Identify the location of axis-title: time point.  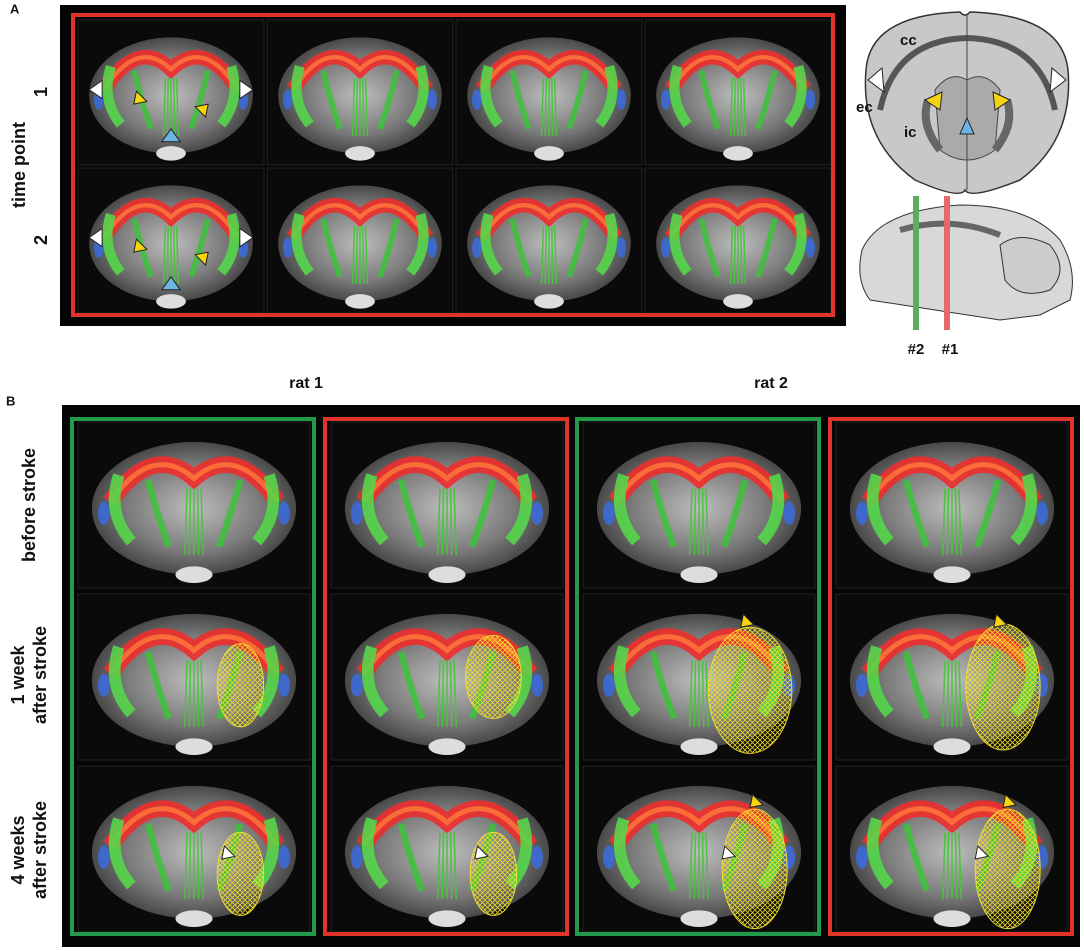
(19, 165).